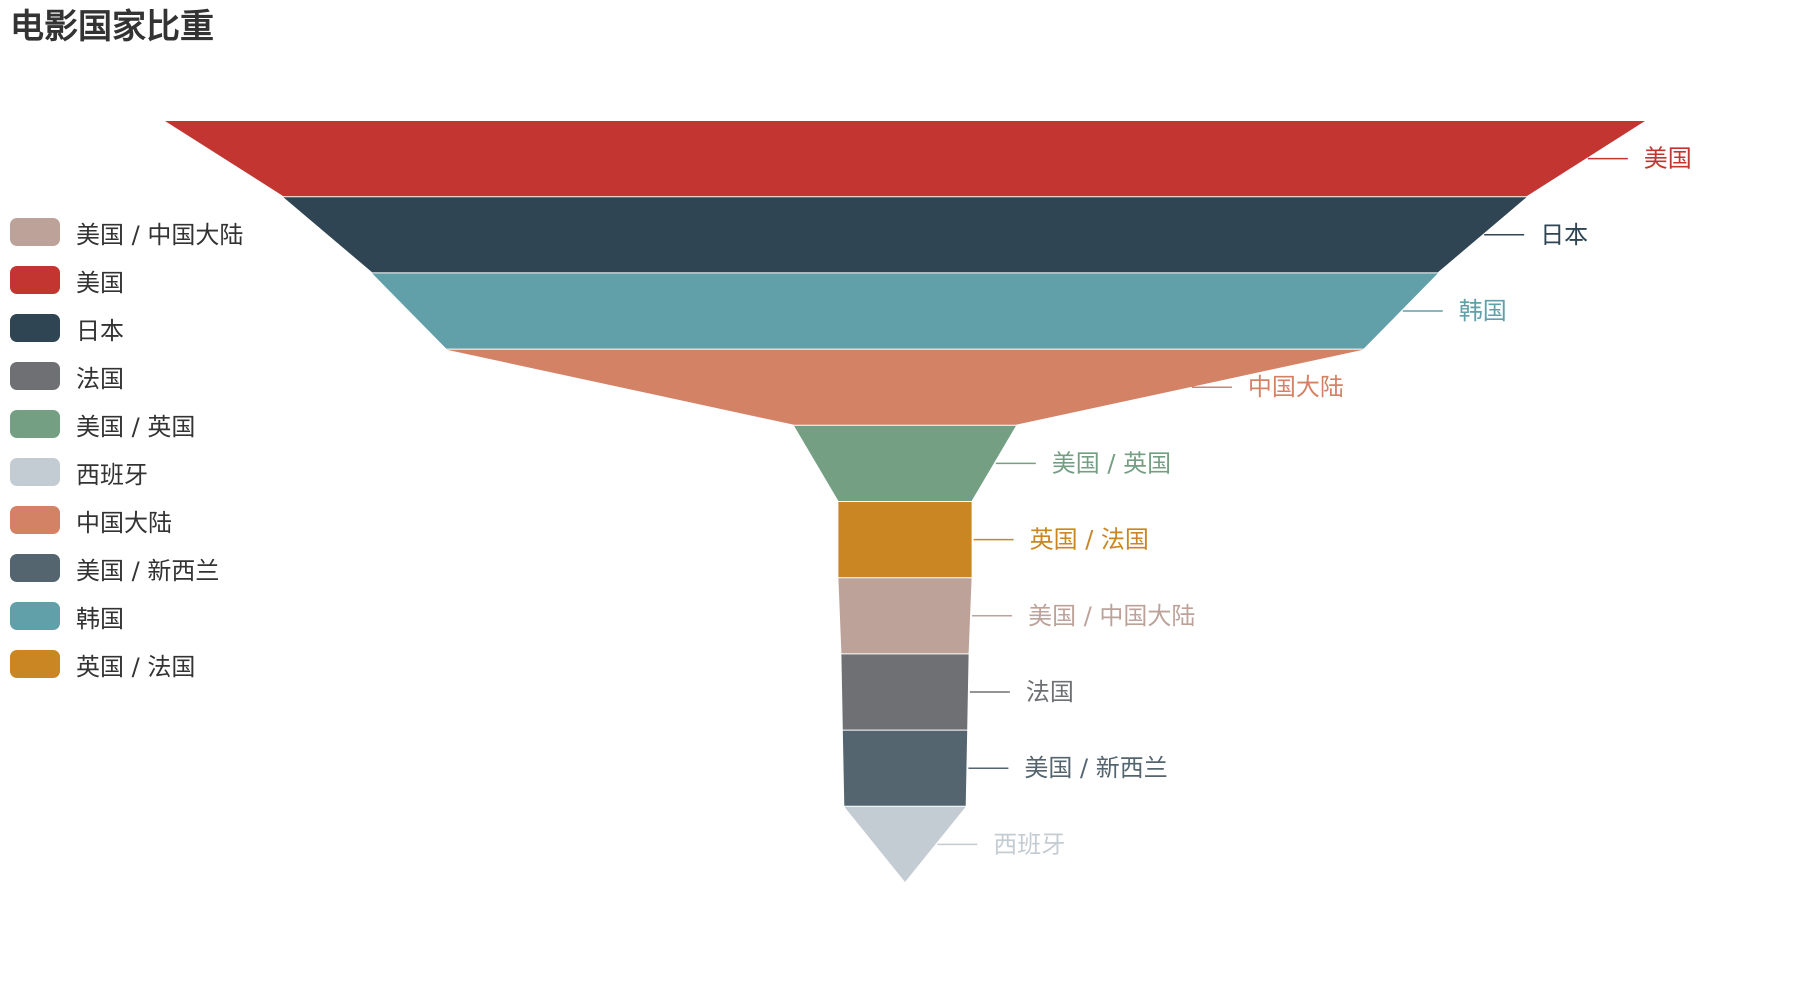 This screenshot has height=1000, width=1800. Describe the element at coordinates (112, 27) in the screenshot. I see `chart-title: 电影国家比重` at that location.